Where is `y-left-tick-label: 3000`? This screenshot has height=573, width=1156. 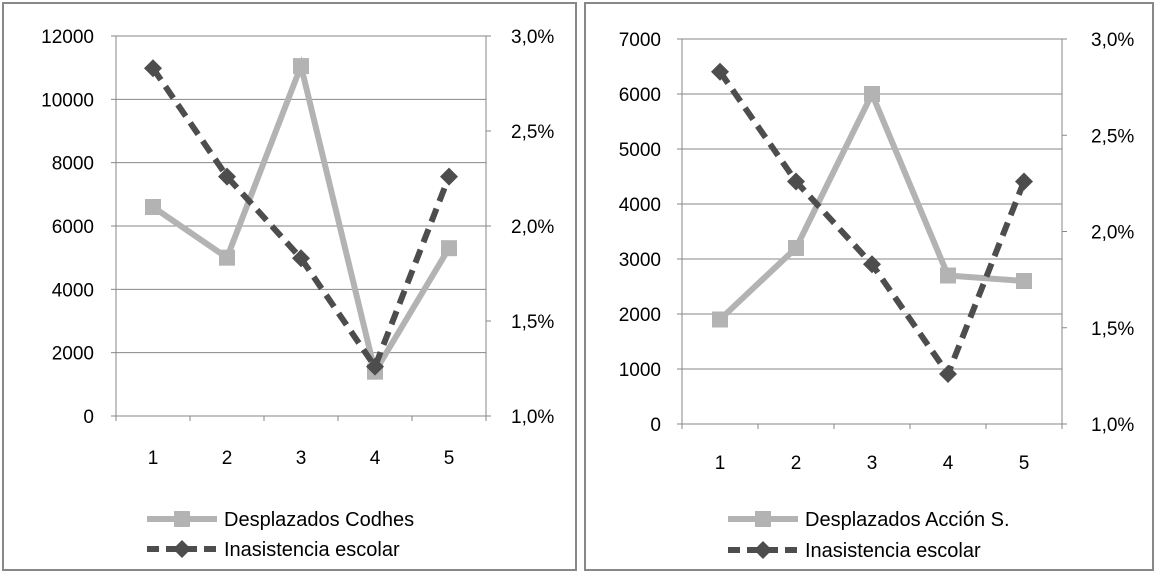 y-left-tick-label: 3000 is located at coordinates (640, 260).